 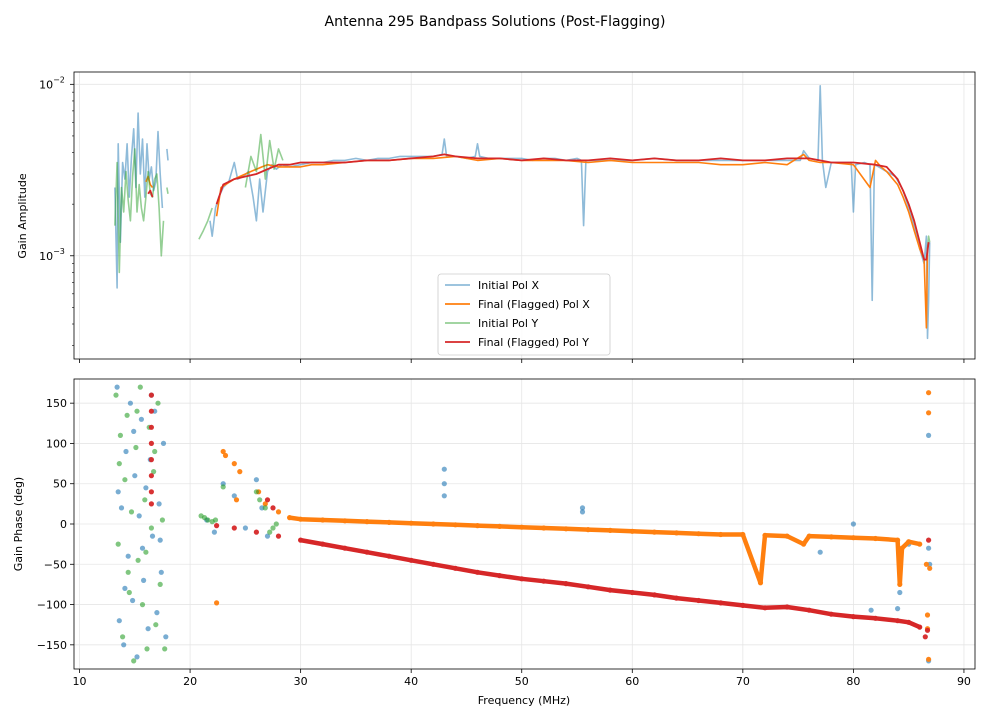 I want to click on phase-y-tick-label: −150, so click(x=52, y=645).